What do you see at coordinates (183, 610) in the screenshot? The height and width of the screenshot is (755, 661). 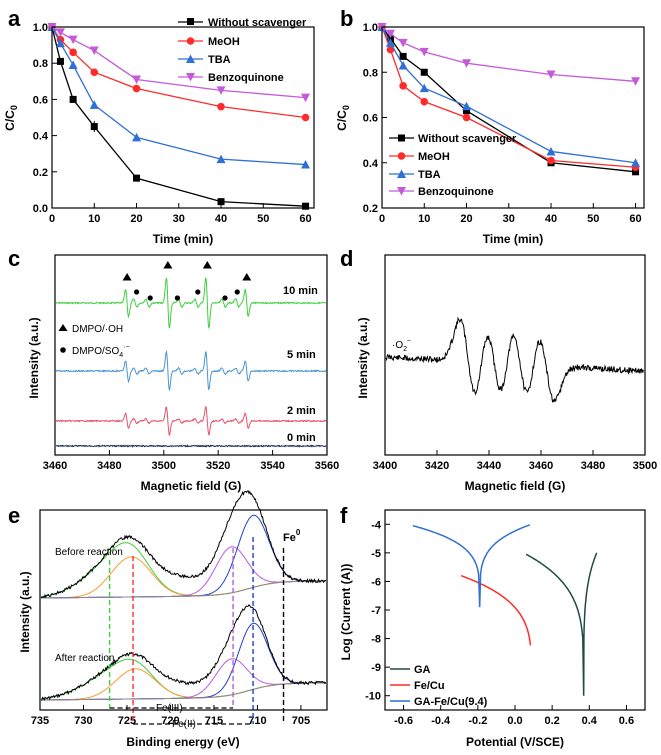 I see `panel-e-frame` at bounding box center [183, 610].